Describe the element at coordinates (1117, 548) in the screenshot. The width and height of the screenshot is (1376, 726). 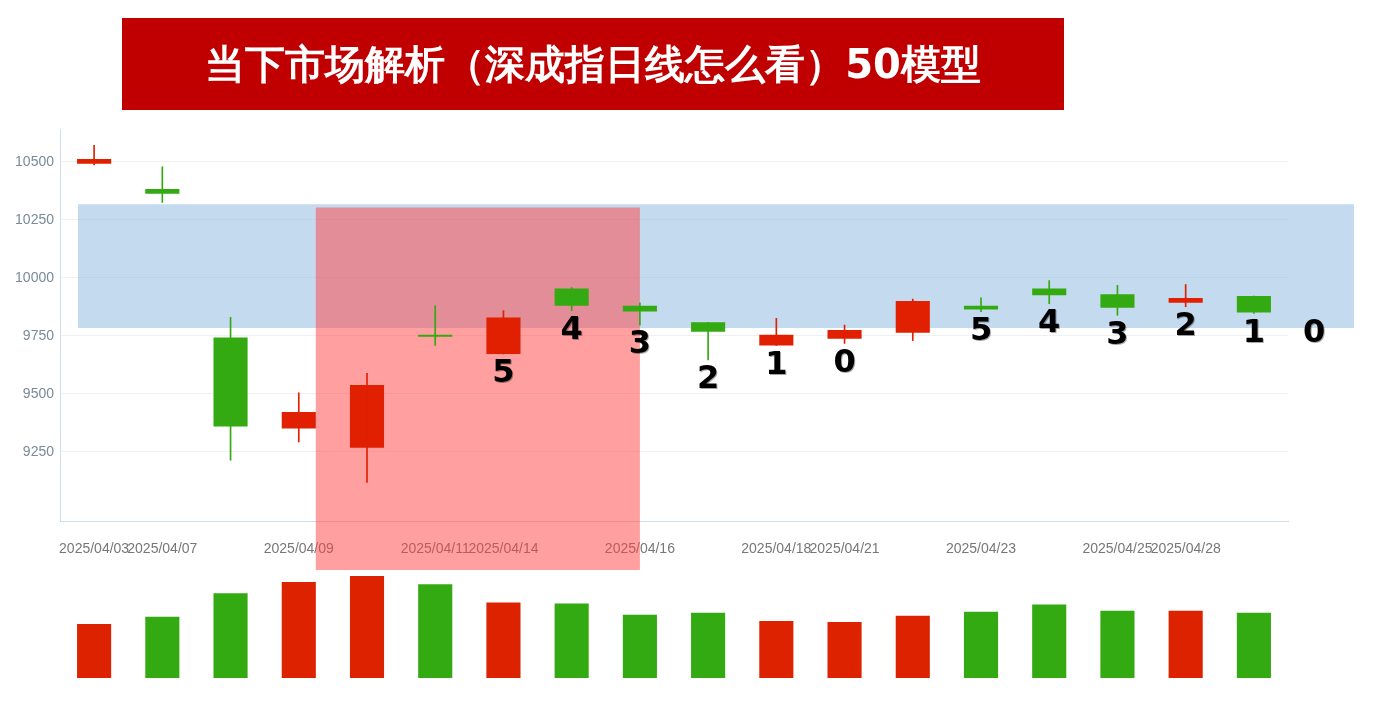
I see `x-tick-label: 2025/04/25` at that location.